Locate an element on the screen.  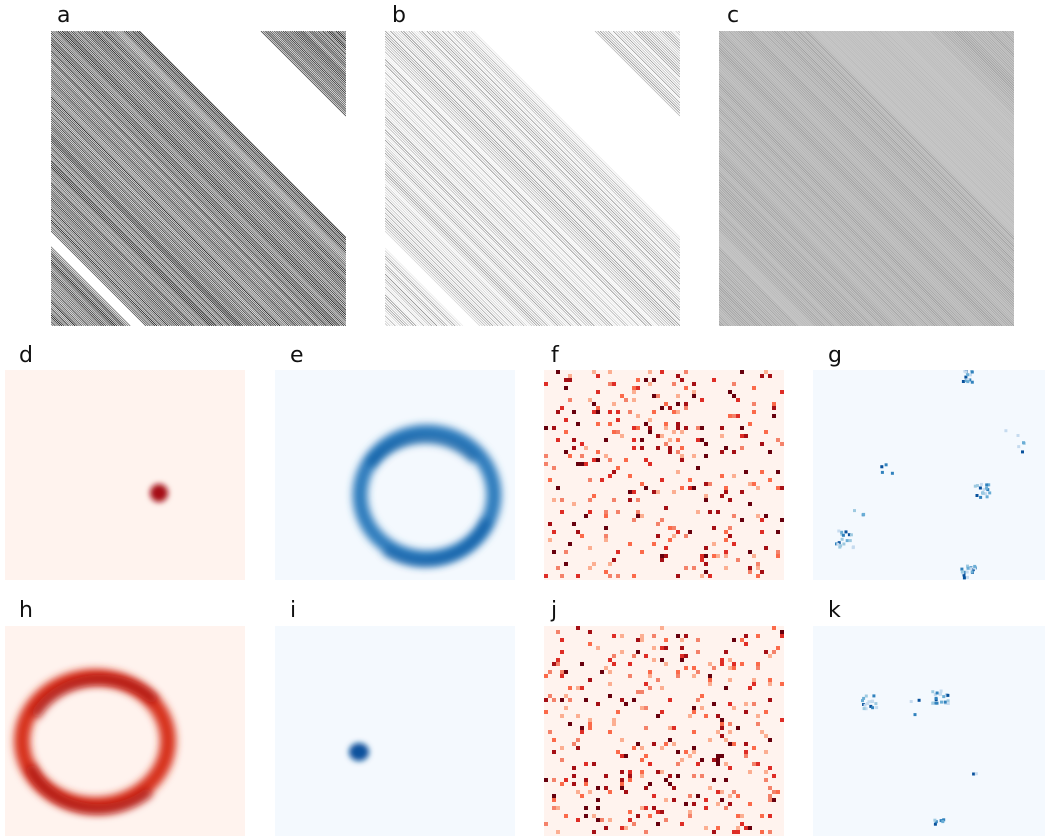
panel-k-svg is located at coordinates (929, 731).